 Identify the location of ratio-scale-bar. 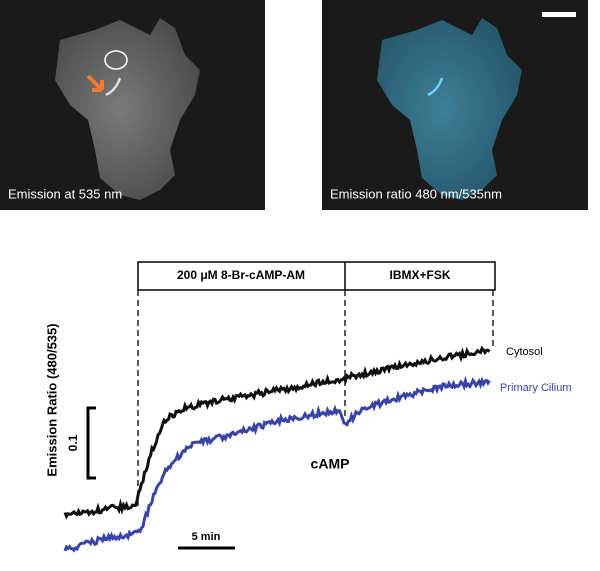
(91, 443).